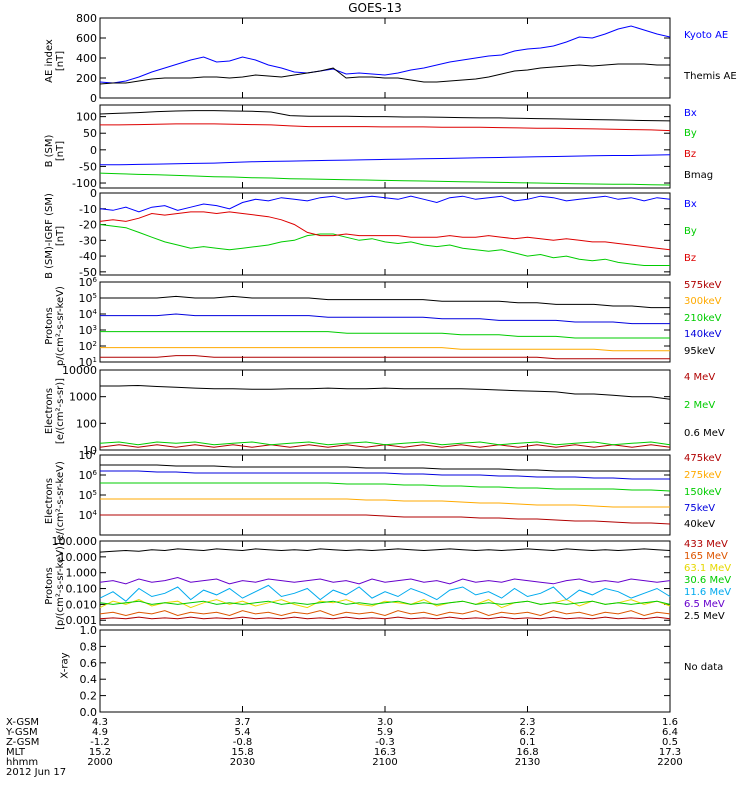  What do you see at coordinates (88, 272) in the screenshot?
I see `ytick-label-bigrf: -50` at bounding box center [88, 272].